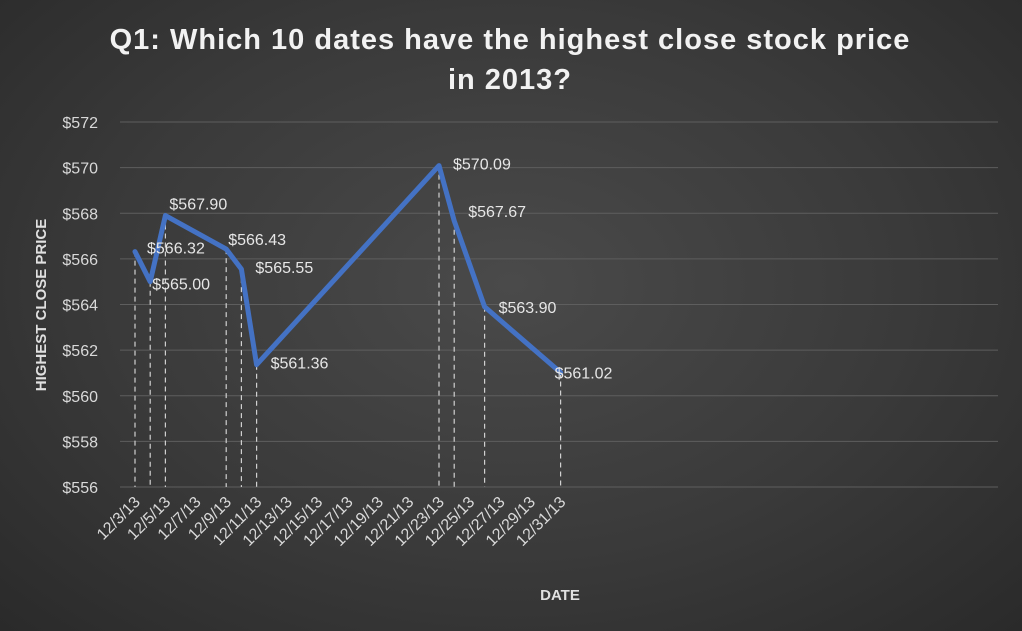  What do you see at coordinates (181, 285) in the screenshot?
I see `data-label: $565.00` at bounding box center [181, 285].